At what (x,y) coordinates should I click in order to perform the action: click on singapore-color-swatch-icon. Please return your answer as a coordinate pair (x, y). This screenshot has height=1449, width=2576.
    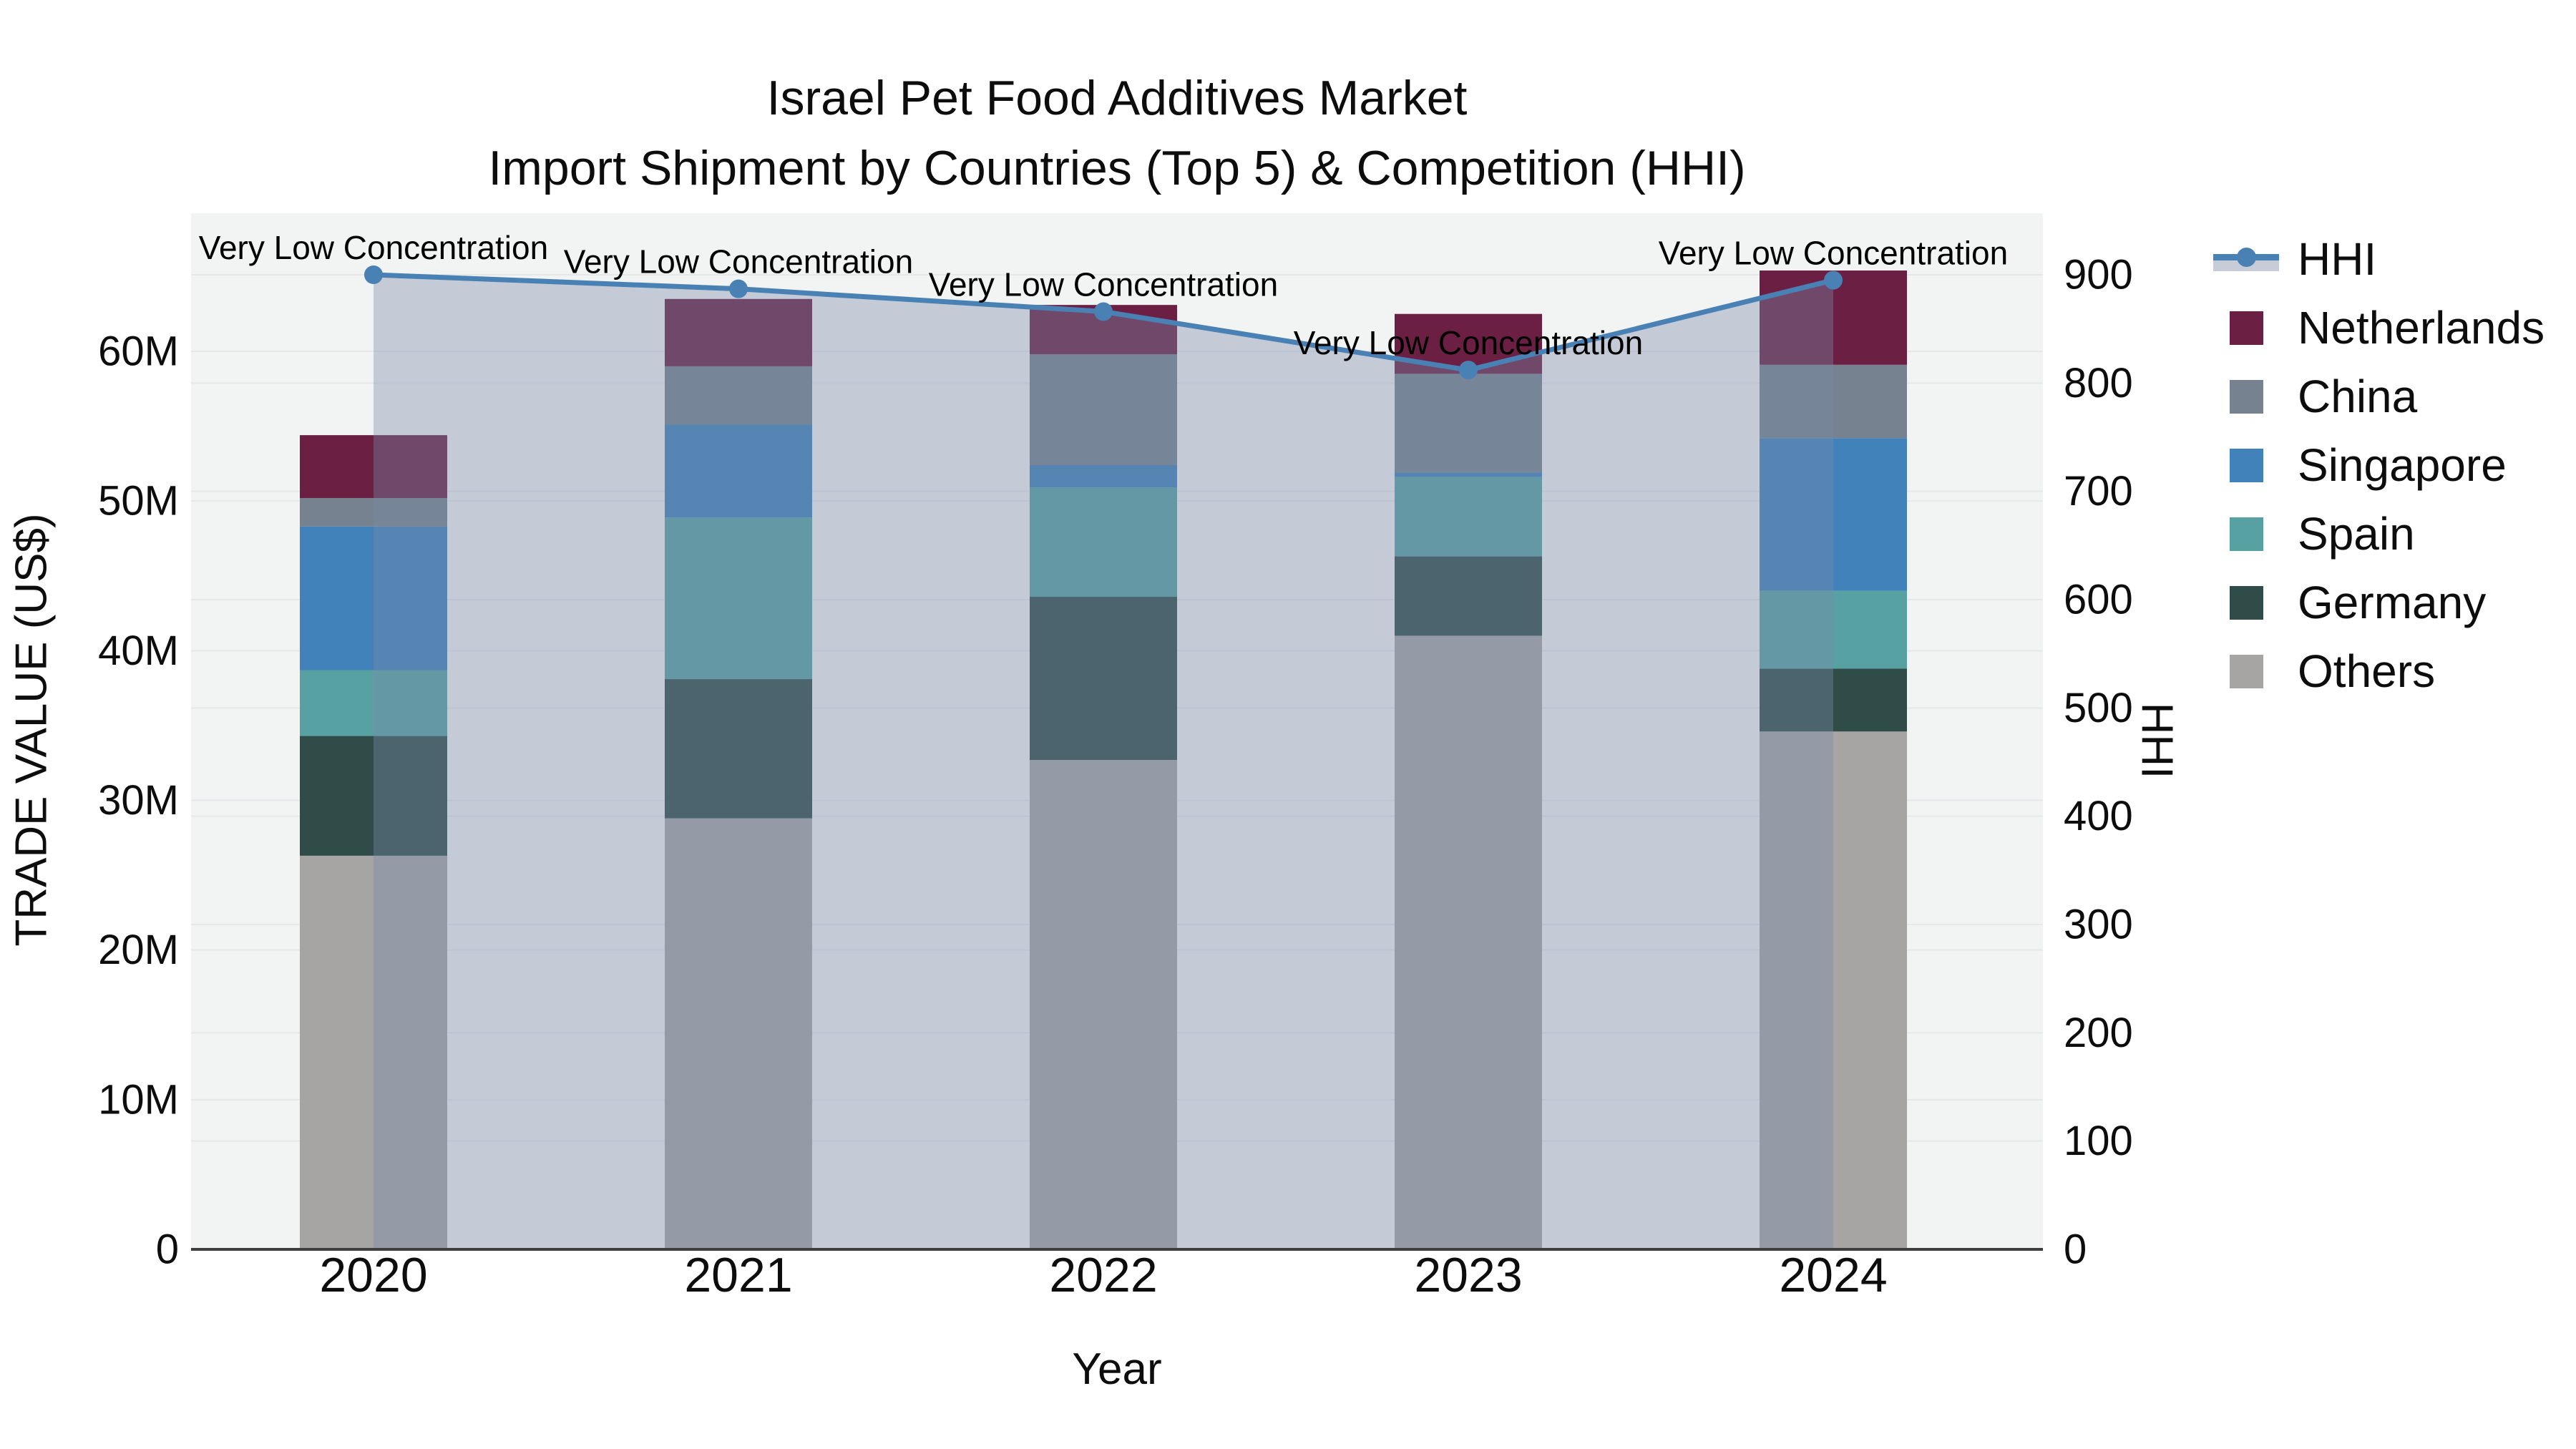
    Looking at the image, I should click on (2246, 465).